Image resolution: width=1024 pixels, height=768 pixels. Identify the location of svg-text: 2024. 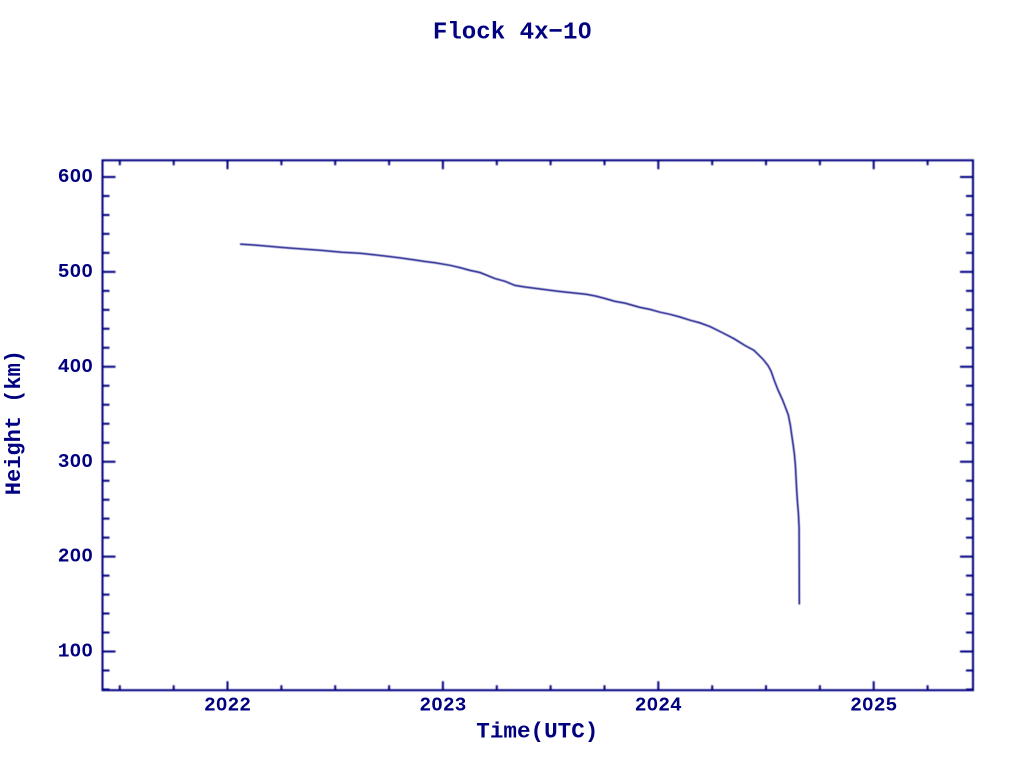
(658, 705).